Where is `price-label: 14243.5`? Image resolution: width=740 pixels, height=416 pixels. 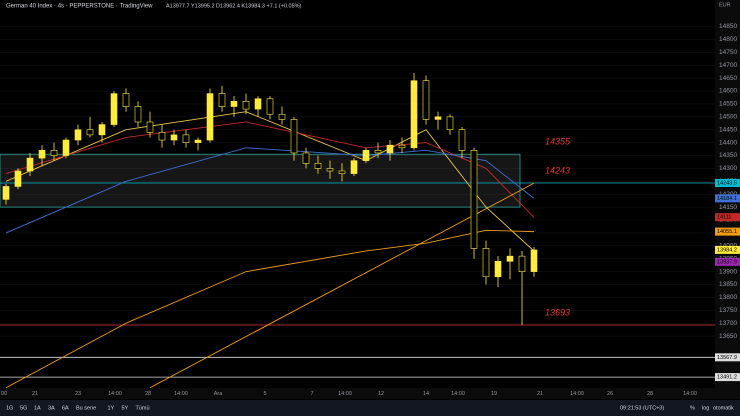 price-label: 14243.5 is located at coordinates (727, 183).